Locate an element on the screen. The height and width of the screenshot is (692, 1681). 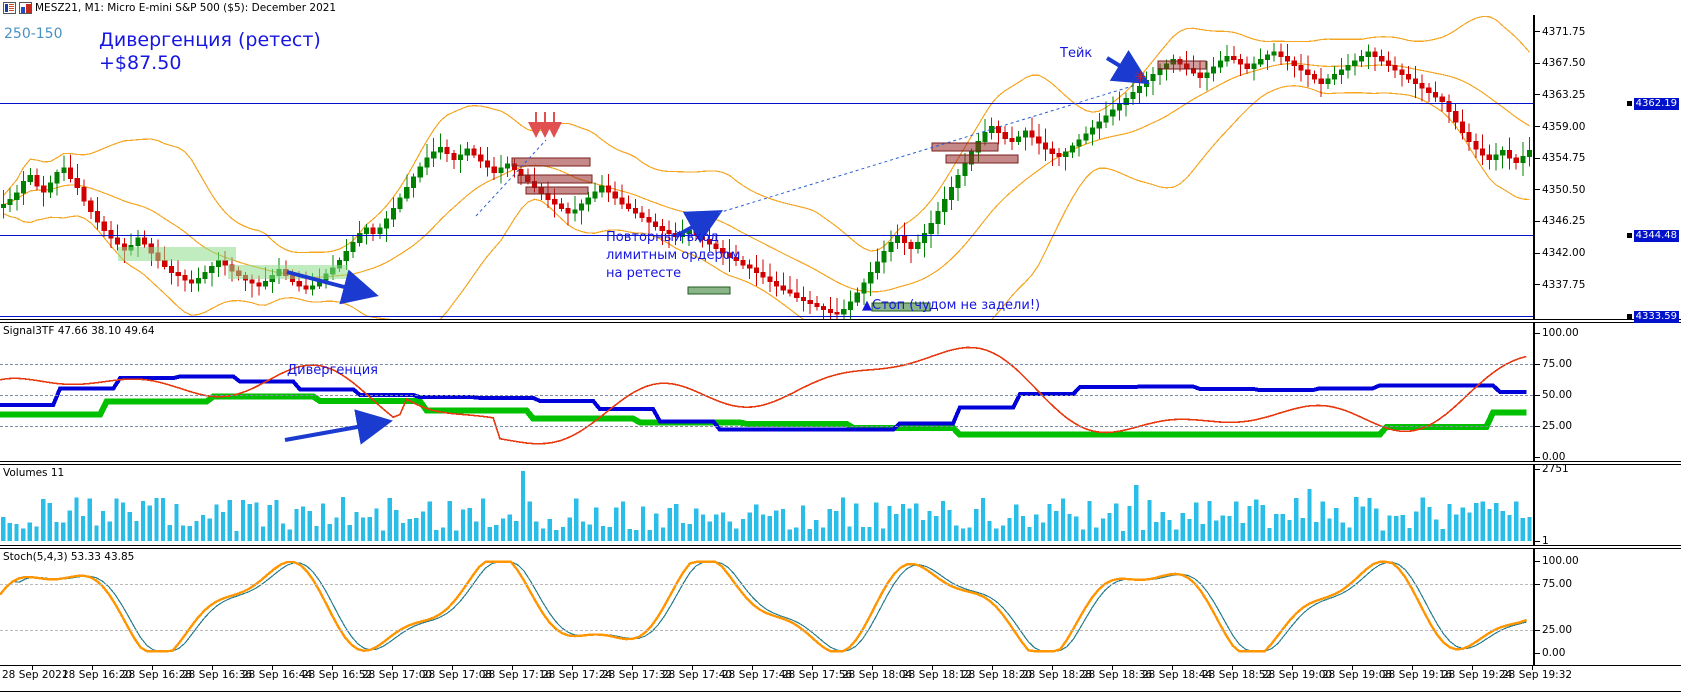
price-tick: 4346.25 is located at coordinates (1560, 221).